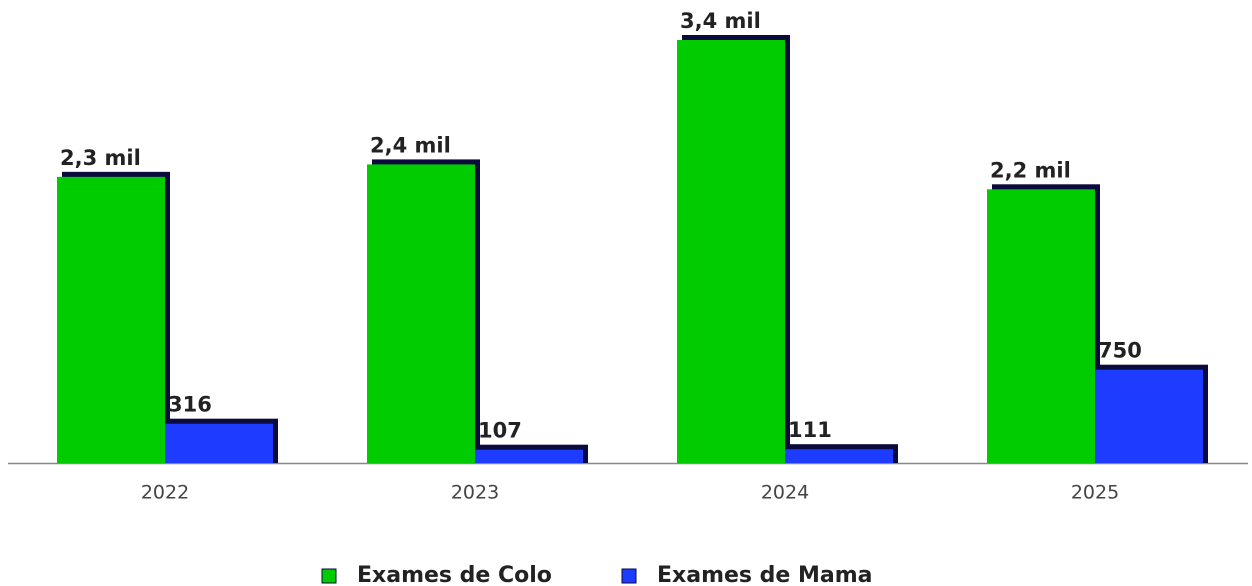  What do you see at coordinates (454, 574) in the screenshot?
I see `legend-label: Exames de Colo` at bounding box center [454, 574].